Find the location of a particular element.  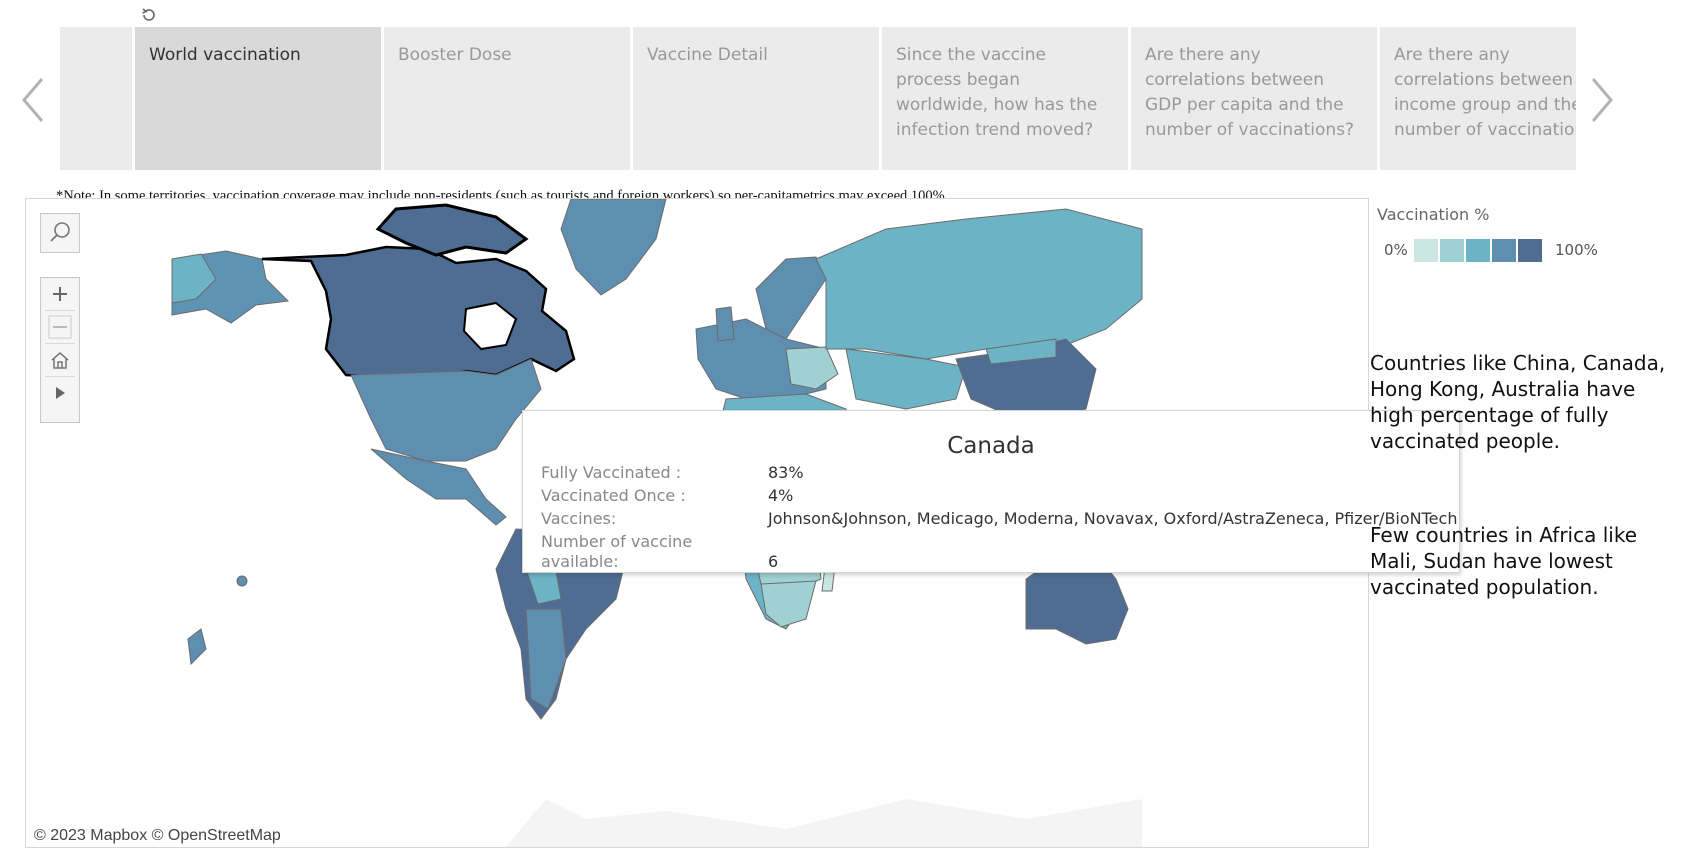

home-button is located at coordinates (60, 360).